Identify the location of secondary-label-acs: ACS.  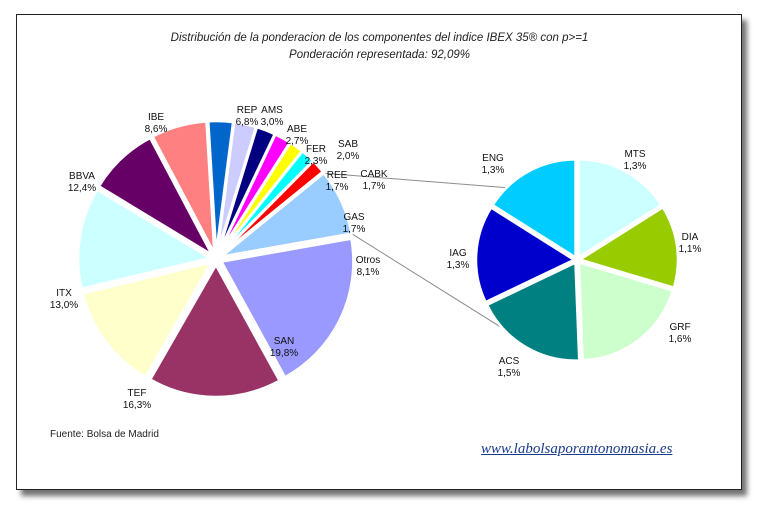
(509, 361).